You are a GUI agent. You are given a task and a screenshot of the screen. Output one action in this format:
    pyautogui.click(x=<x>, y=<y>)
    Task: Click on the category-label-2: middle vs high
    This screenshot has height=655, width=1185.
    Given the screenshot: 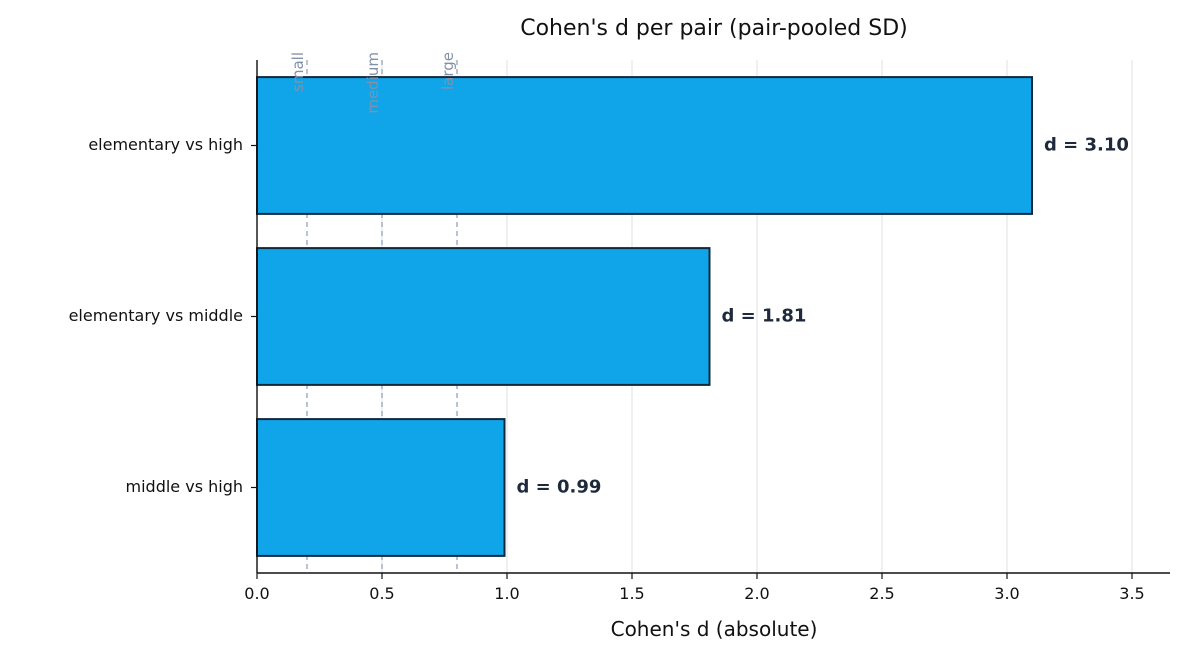 What is the action you would take?
    pyautogui.click(x=185, y=486)
    